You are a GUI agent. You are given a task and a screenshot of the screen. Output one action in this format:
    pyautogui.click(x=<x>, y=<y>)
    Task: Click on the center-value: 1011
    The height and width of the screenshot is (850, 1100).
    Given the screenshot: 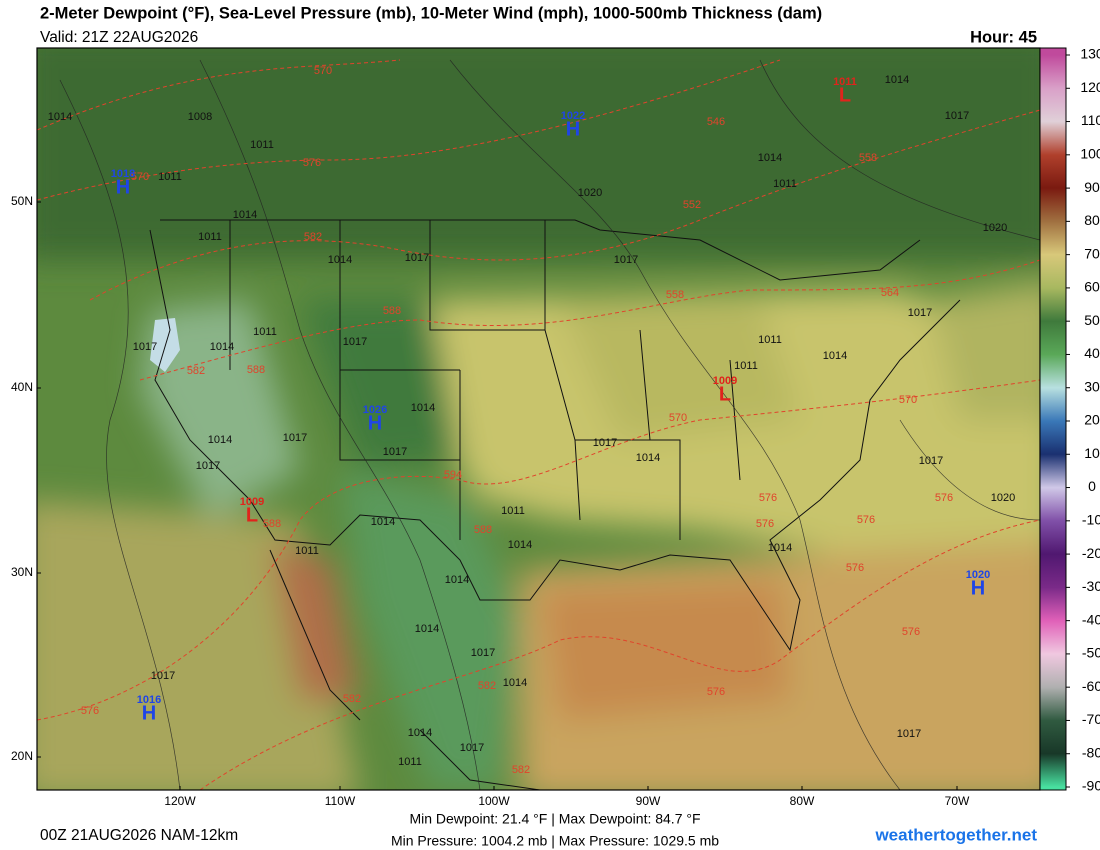 What is the action you would take?
    pyautogui.click(x=845, y=82)
    